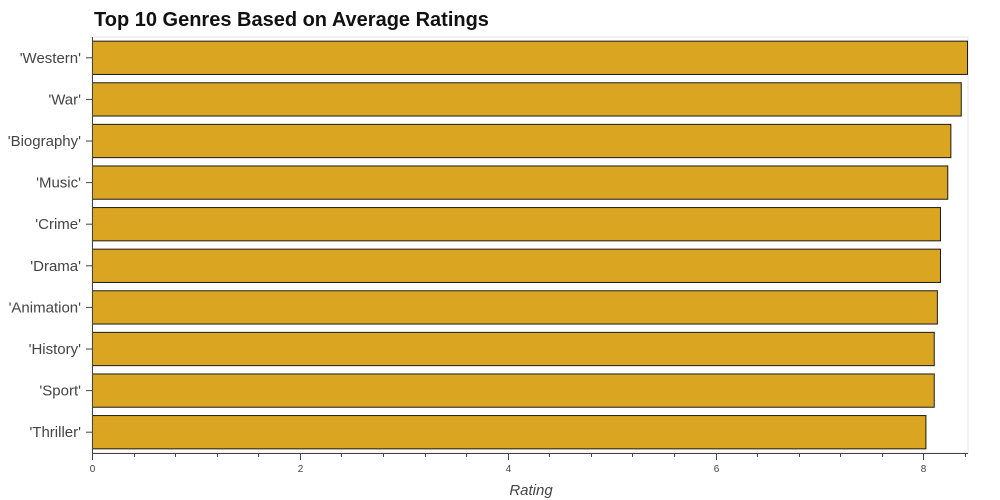  Describe the element at coordinates (50, 58) in the screenshot. I see `category-label: 'Western'` at that location.